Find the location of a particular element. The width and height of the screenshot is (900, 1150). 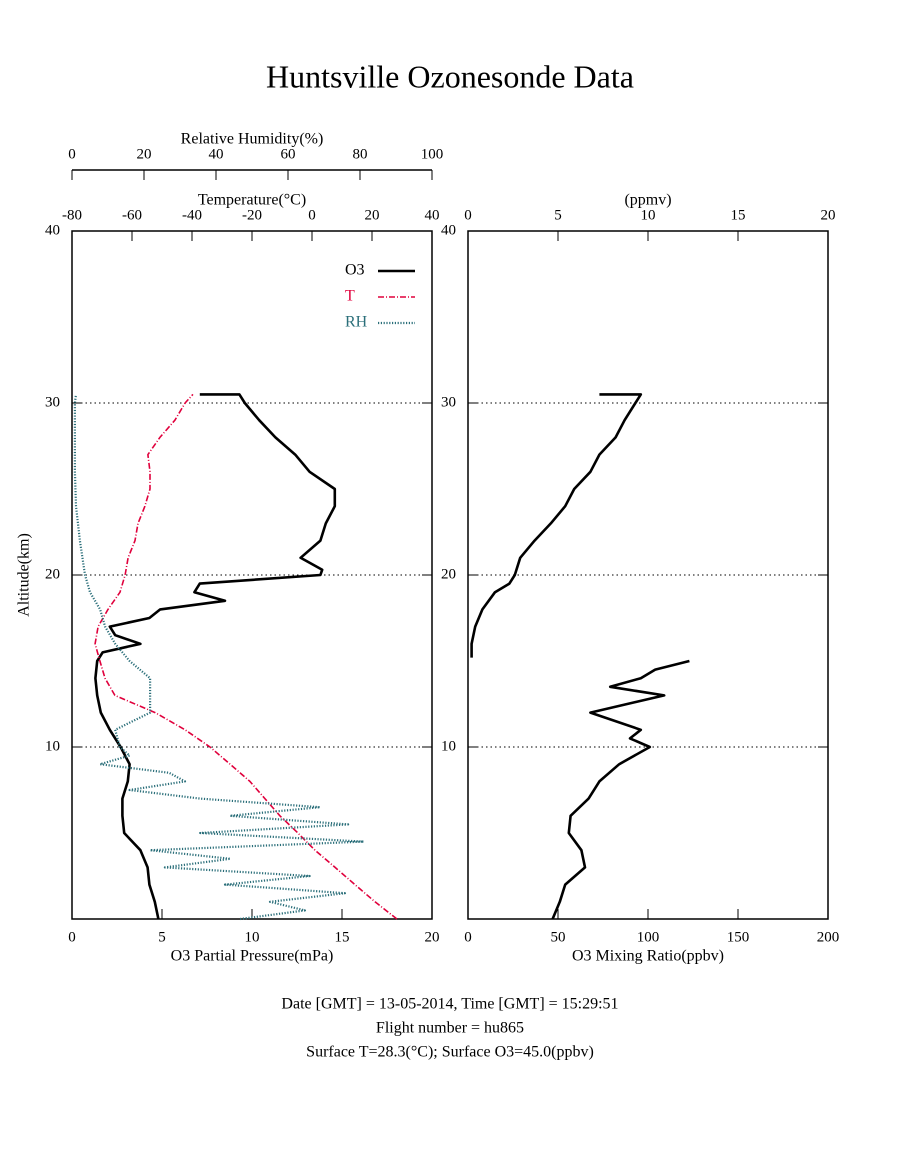

y-axis-label: Altitude(km) is located at coordinates (24, 575).